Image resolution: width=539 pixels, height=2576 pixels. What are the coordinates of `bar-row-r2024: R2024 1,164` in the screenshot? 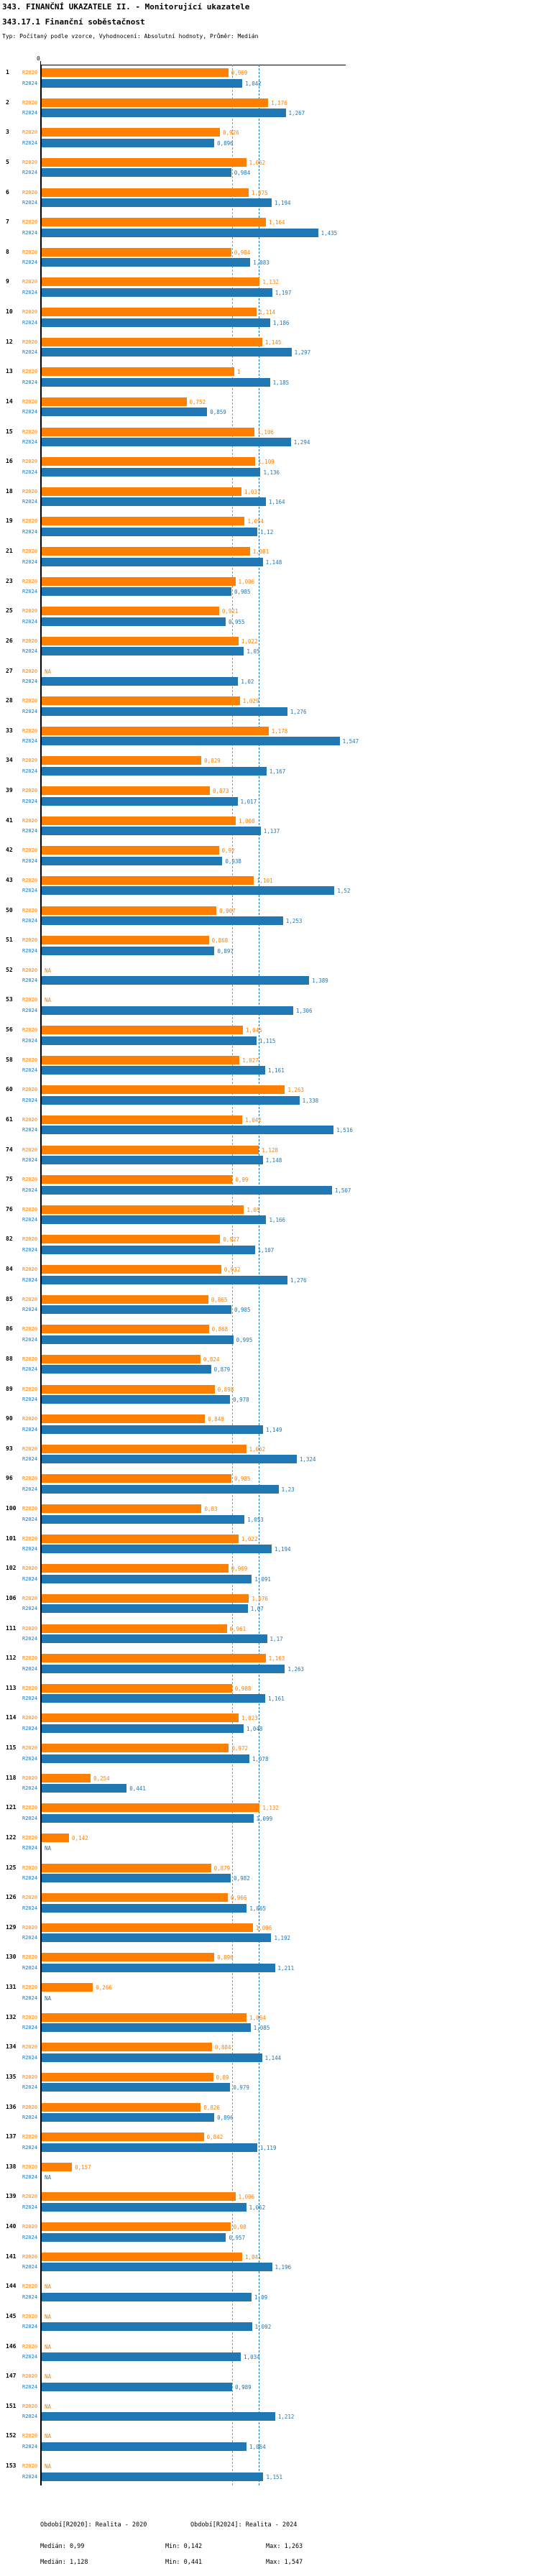 It's located at (269, 502).